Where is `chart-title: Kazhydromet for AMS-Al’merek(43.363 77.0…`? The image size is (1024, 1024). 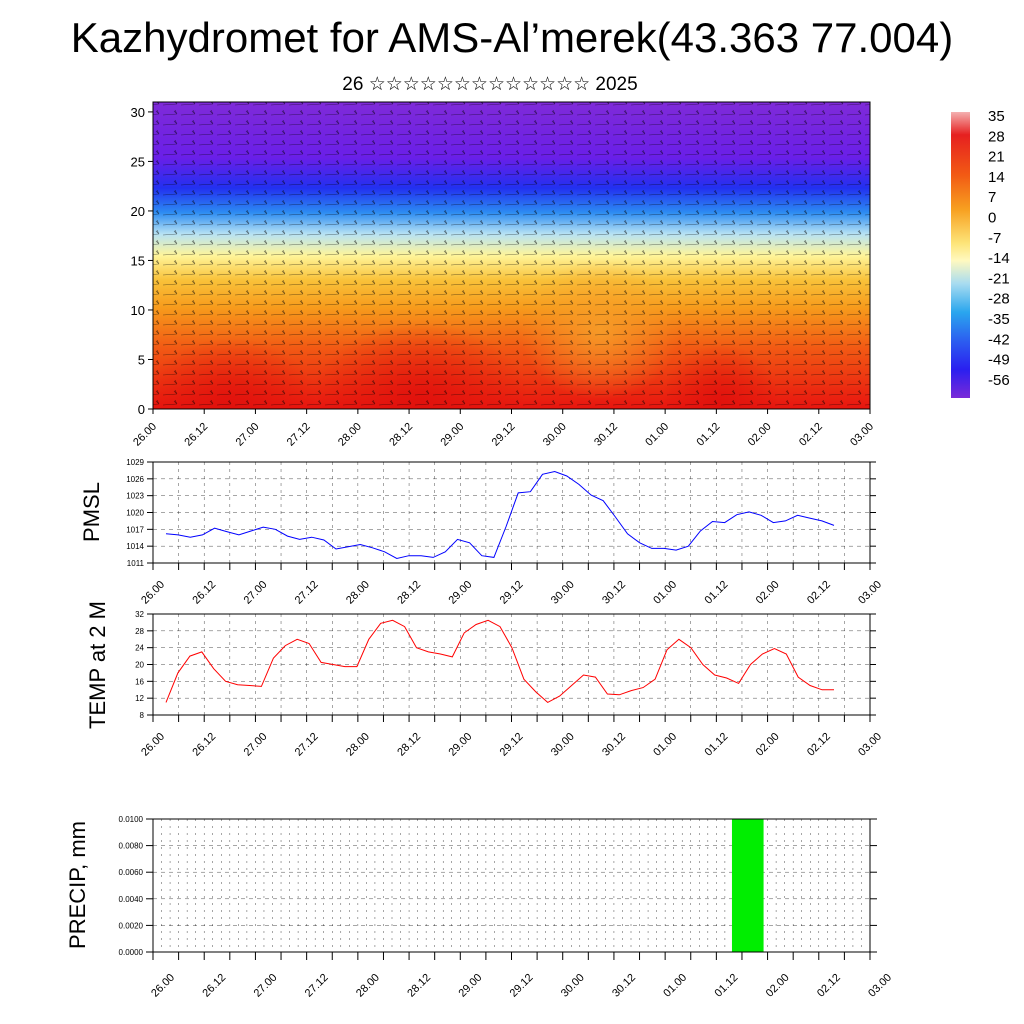 chart-title: Kazhydromet for AMS-Al’merek(43.363 77.0… is located at coordinates (512, 37).